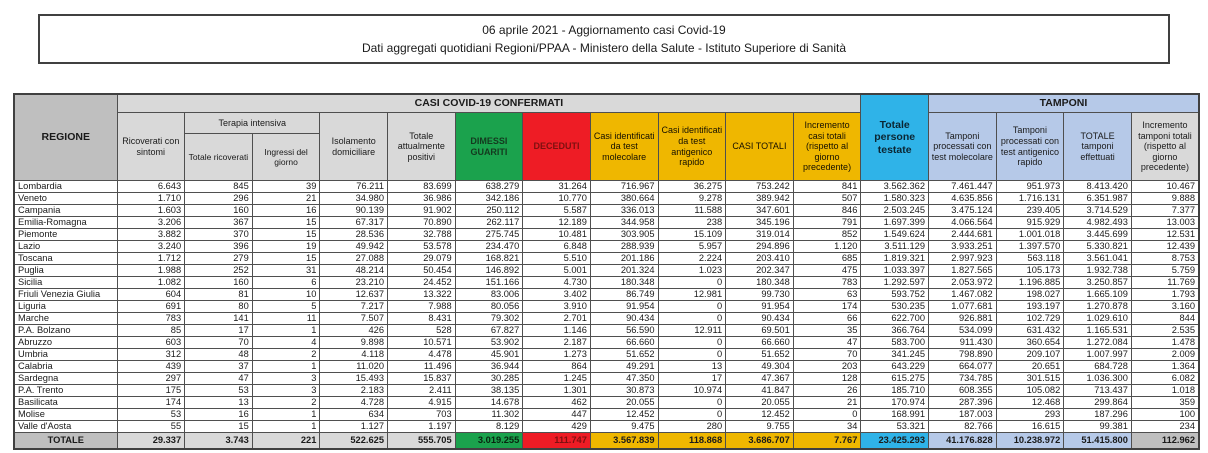 The height and width of the screenshot is (453, 1208). I want to click on value-cell: 3.240, so click(151, 246).